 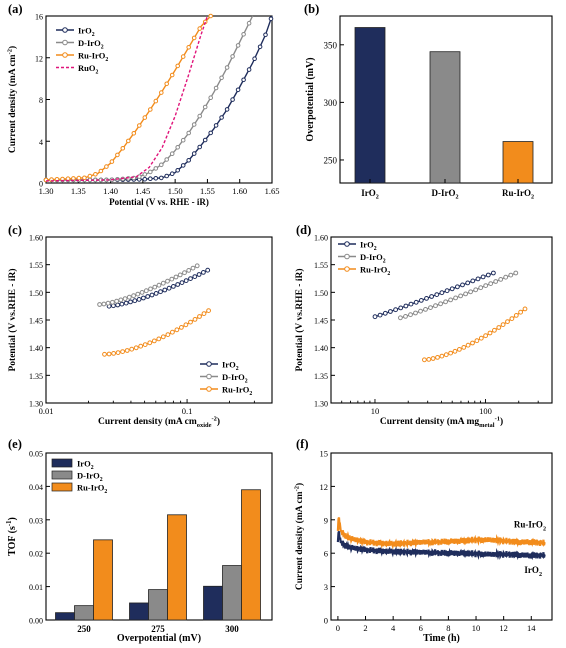 What do you see at coordinates (36, 293) in the screenshot?
I see `y-tick-label: 1.50` at bounding box center [36, 293].